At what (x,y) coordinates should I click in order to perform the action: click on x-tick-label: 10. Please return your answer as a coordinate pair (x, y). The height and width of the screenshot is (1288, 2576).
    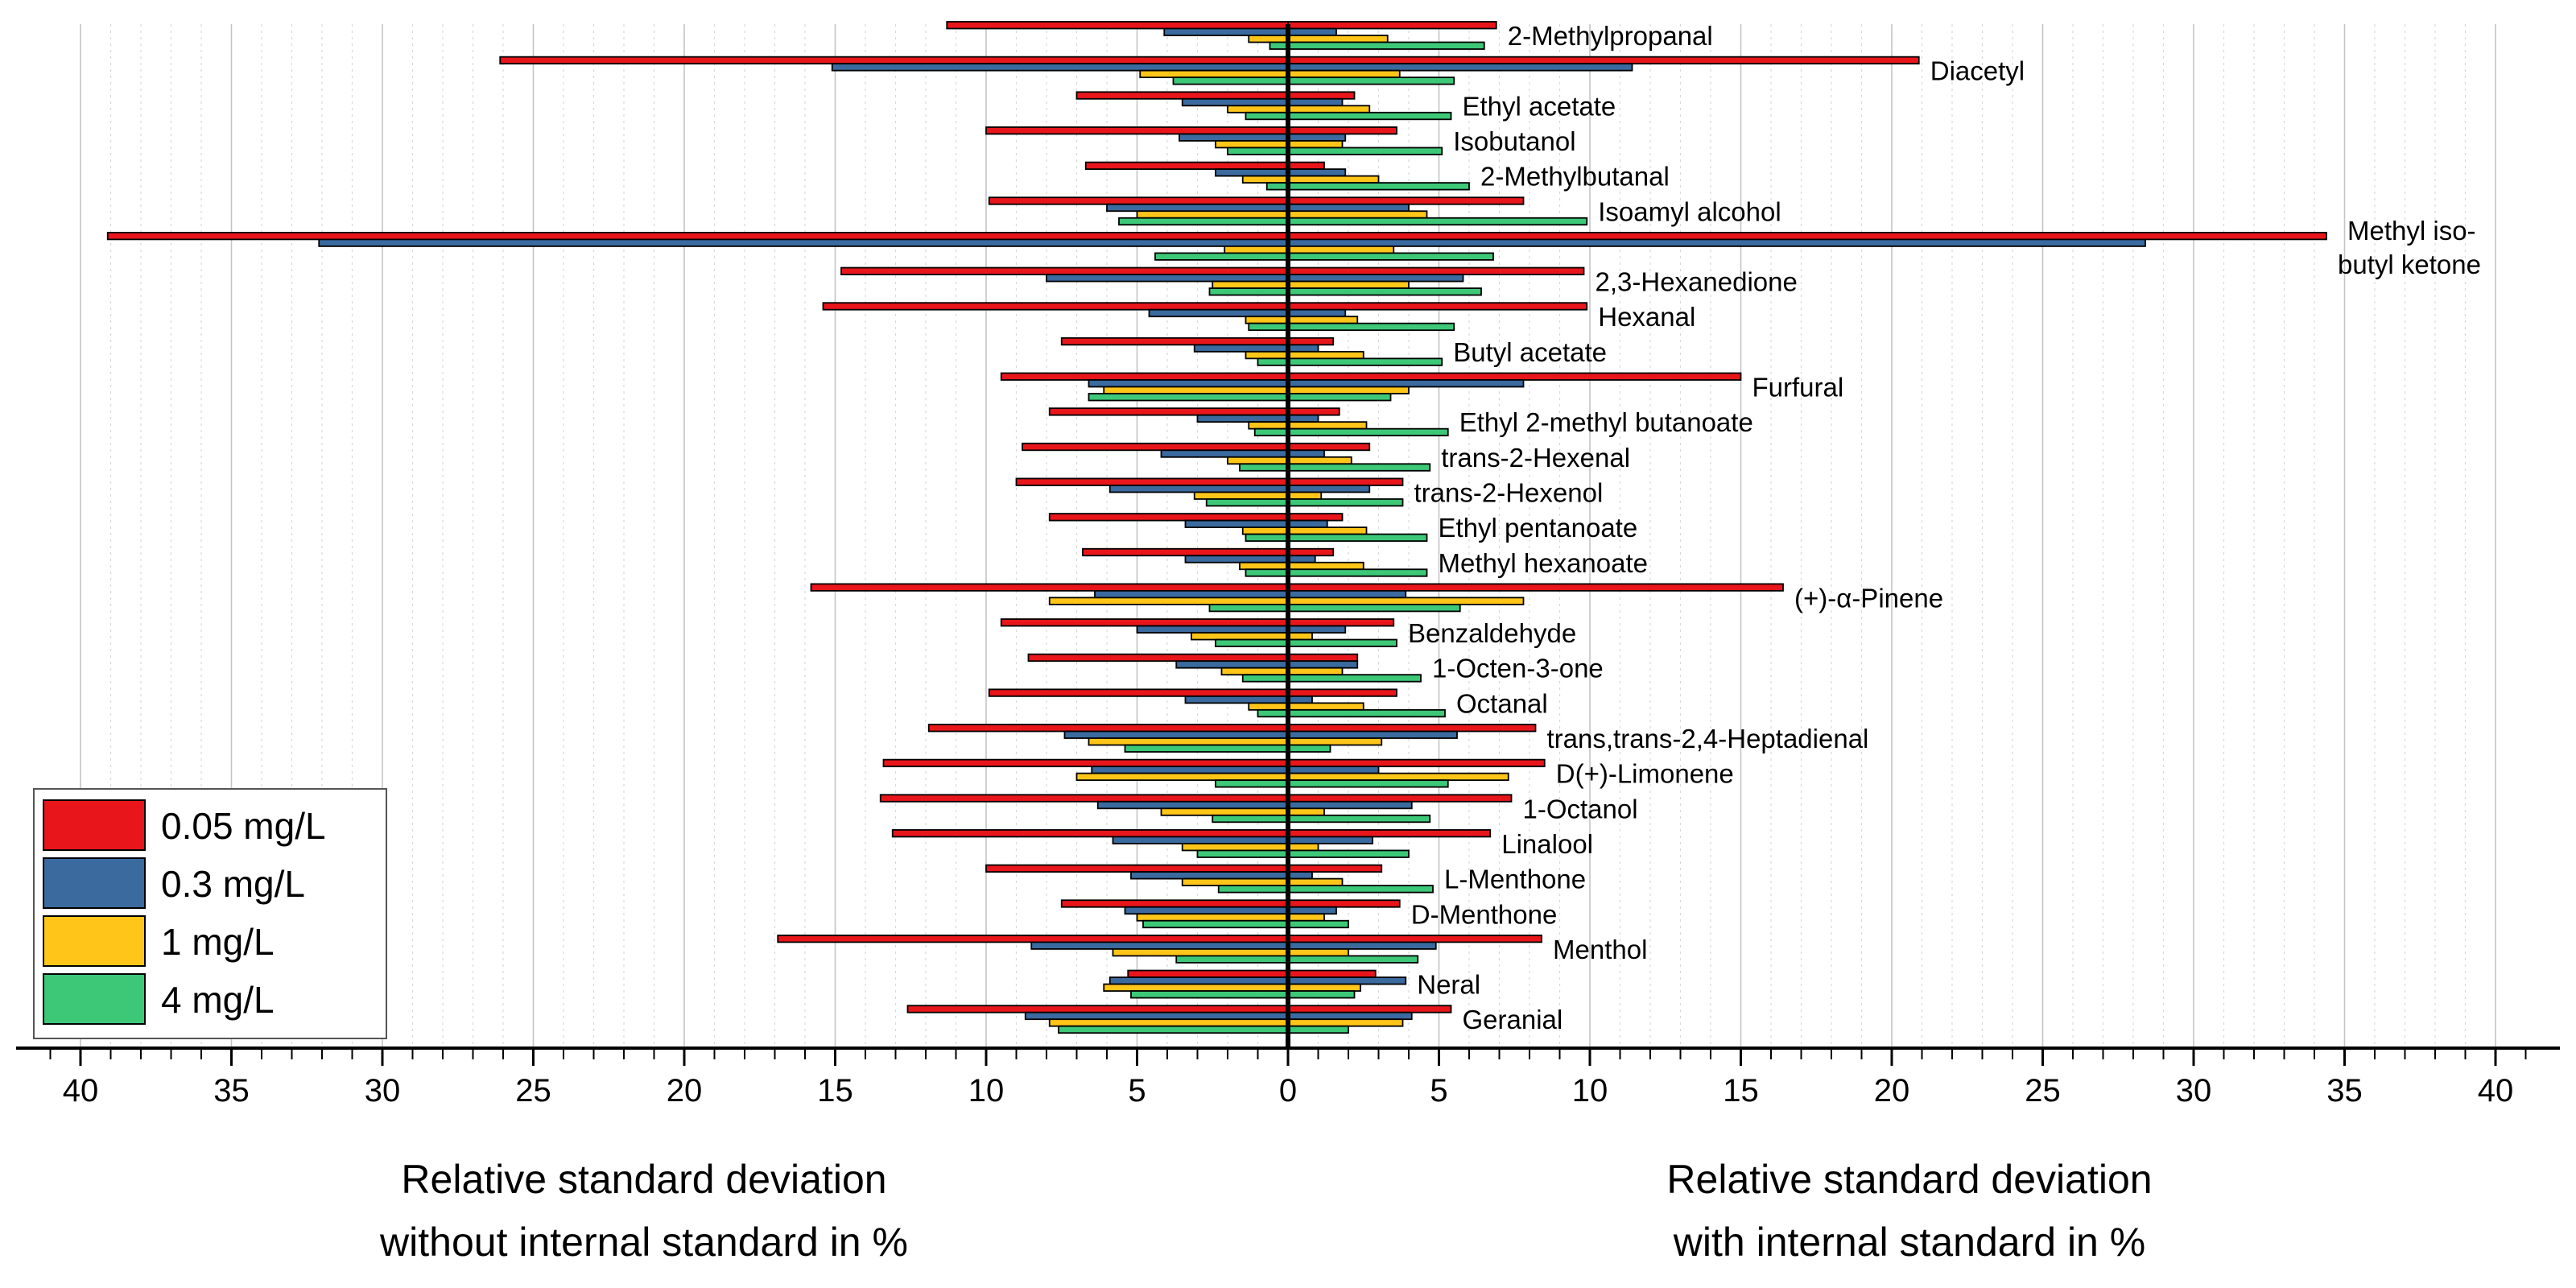
    Looking at the image, I should click on (1590, 1090).